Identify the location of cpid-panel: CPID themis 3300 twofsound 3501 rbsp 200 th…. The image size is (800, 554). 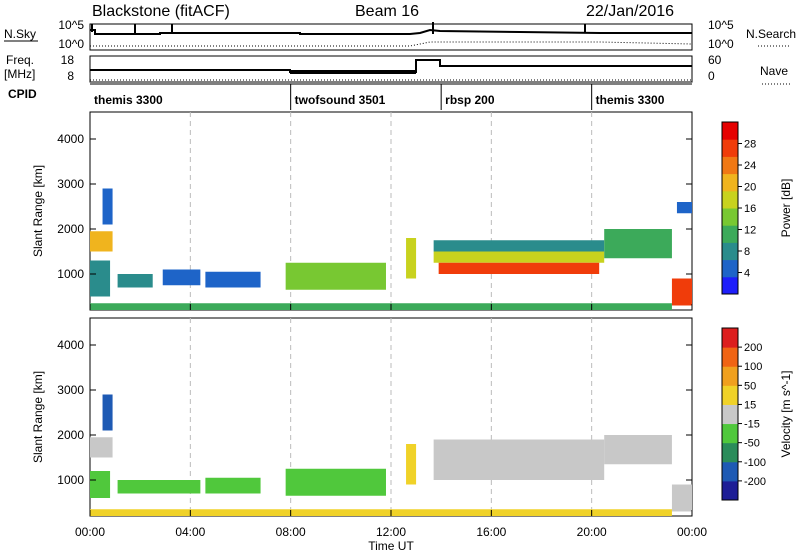
(350, 96).